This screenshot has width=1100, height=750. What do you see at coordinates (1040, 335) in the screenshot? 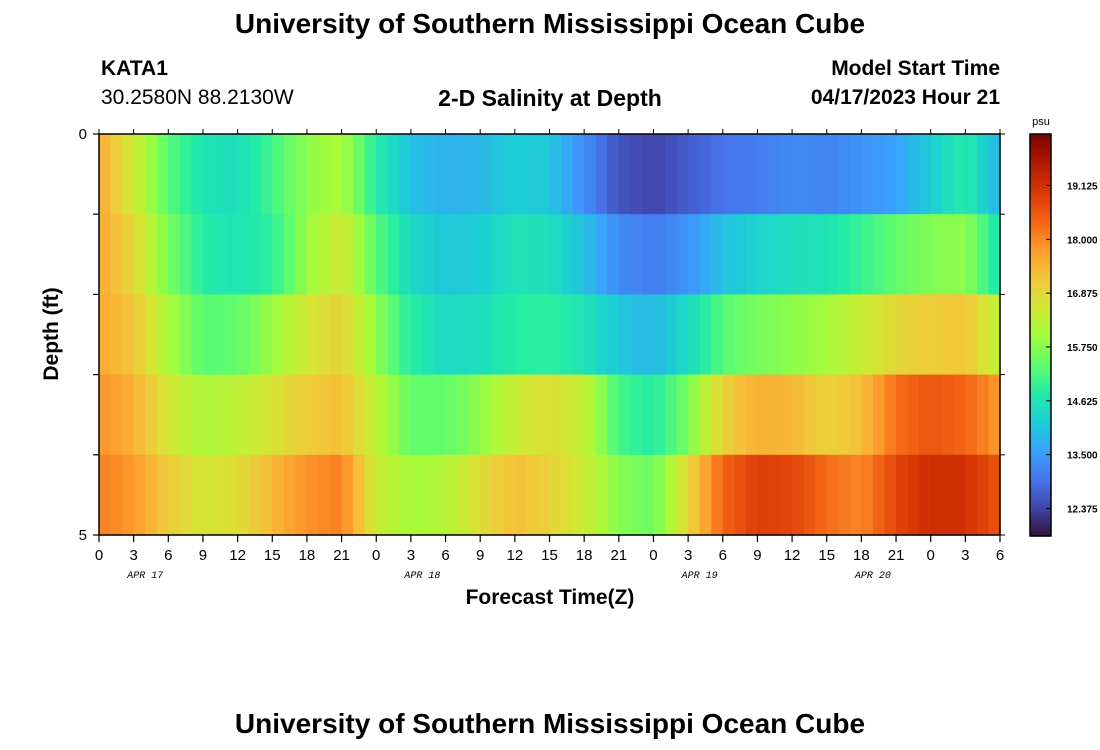
I see `colorbar-gradient` at bounding box center [1040, 335].